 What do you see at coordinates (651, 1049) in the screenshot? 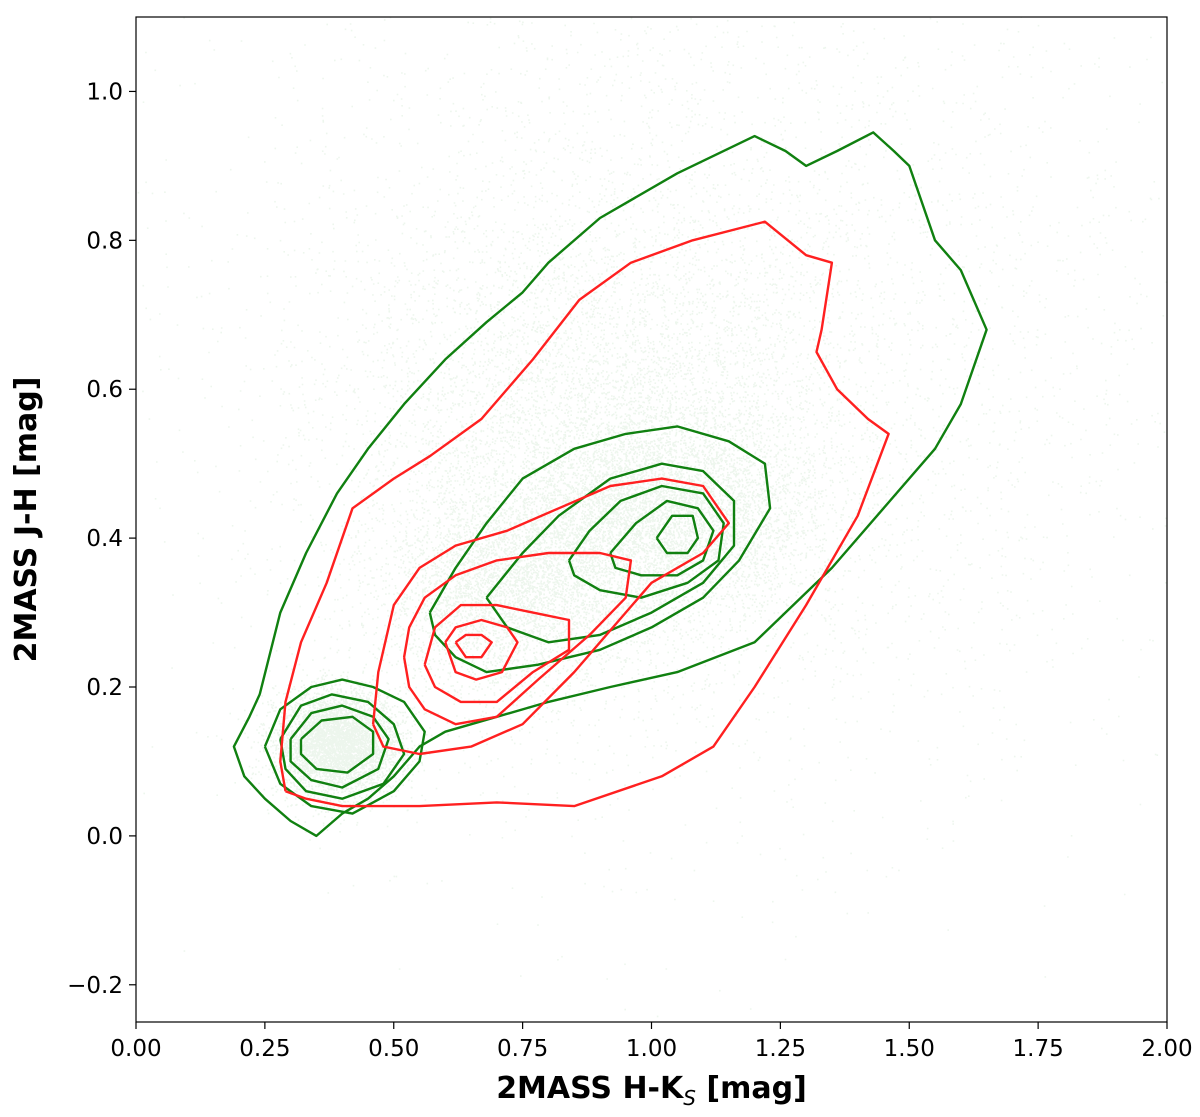
I see `x-tick-label: 1.00` at bounding box center [651, 1049].